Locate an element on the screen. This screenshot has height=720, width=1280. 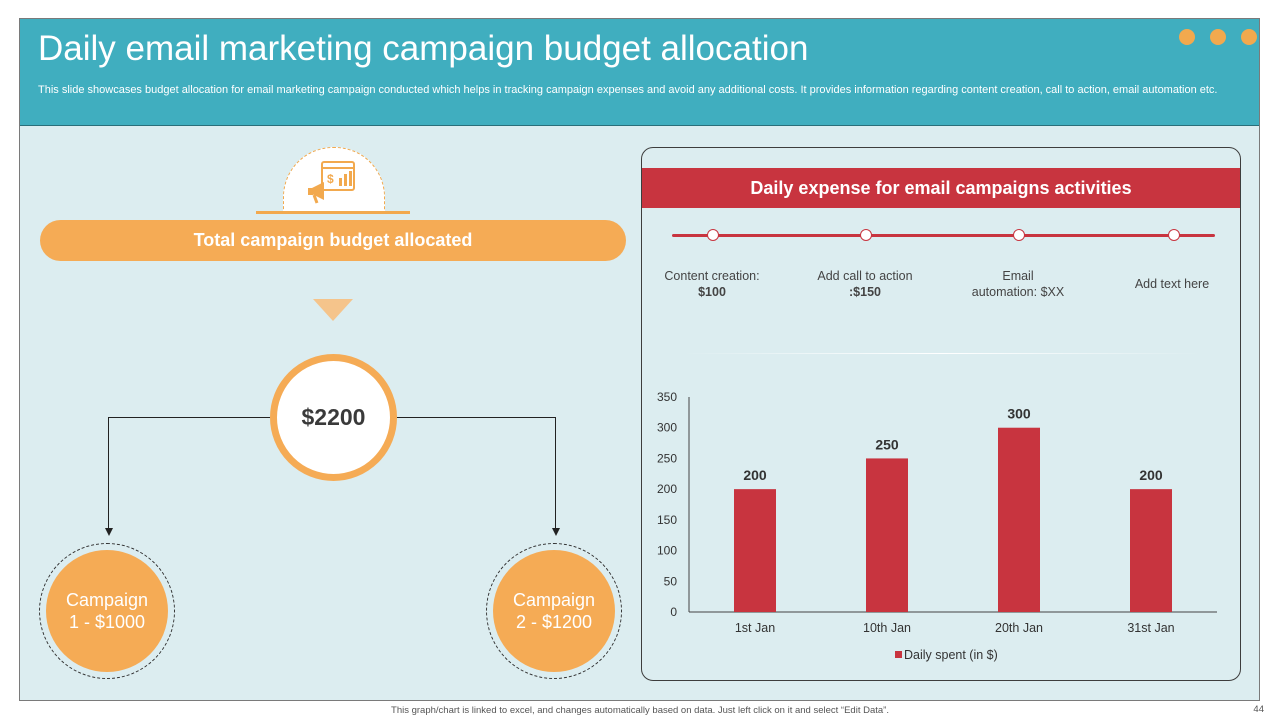
campaign-1-circle: Campaign 1 - $1000 is located at coordinates (107, 611).